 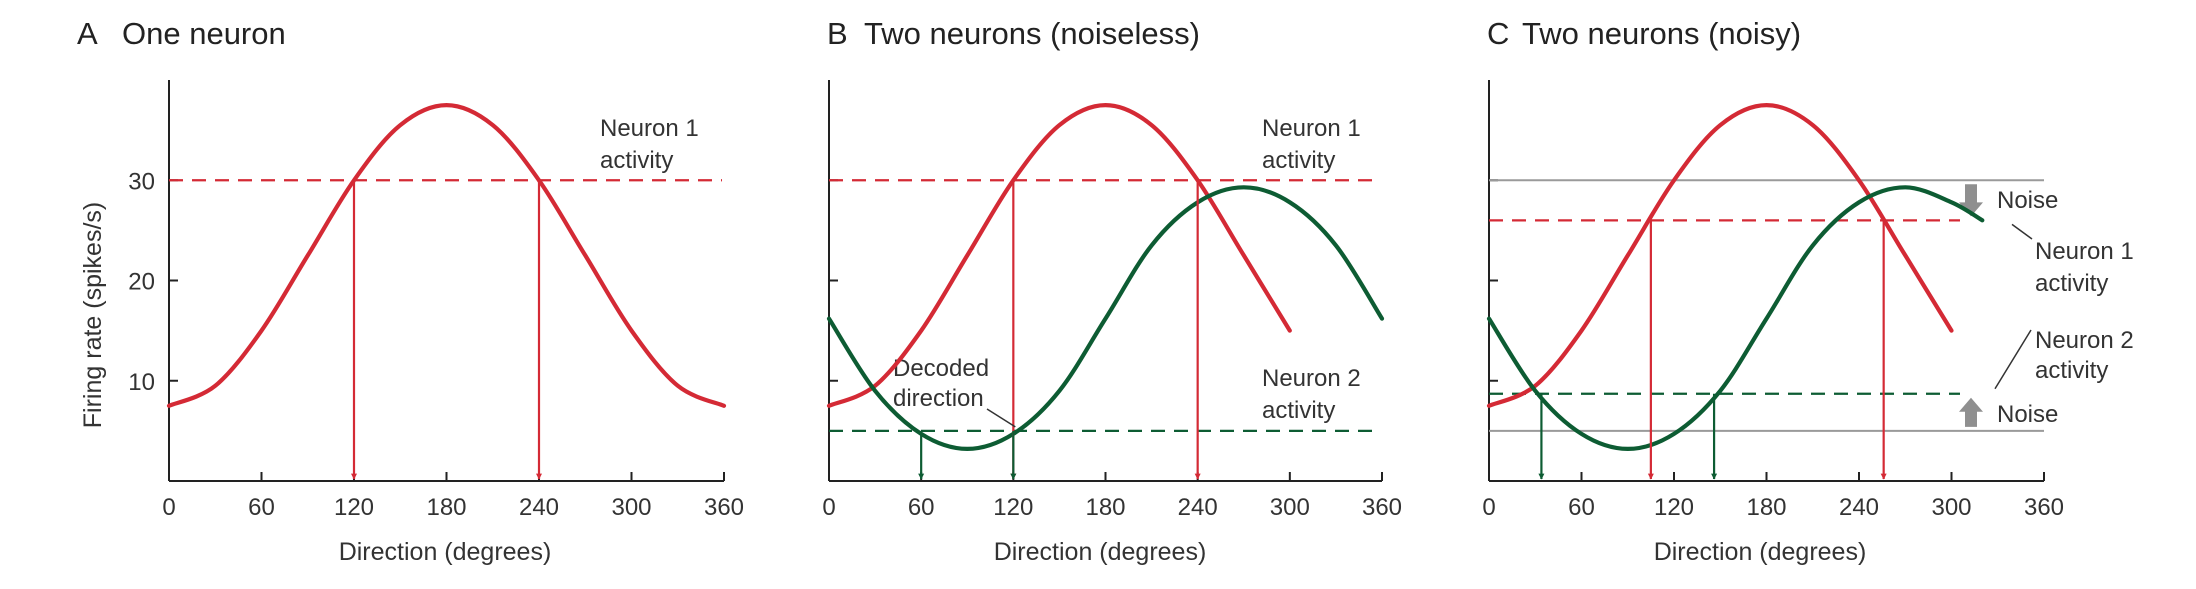 What do you see at coordinates (837, 33) in the screenshot?
I see `panel-b-letter: B` at bounding box center [837, 33].